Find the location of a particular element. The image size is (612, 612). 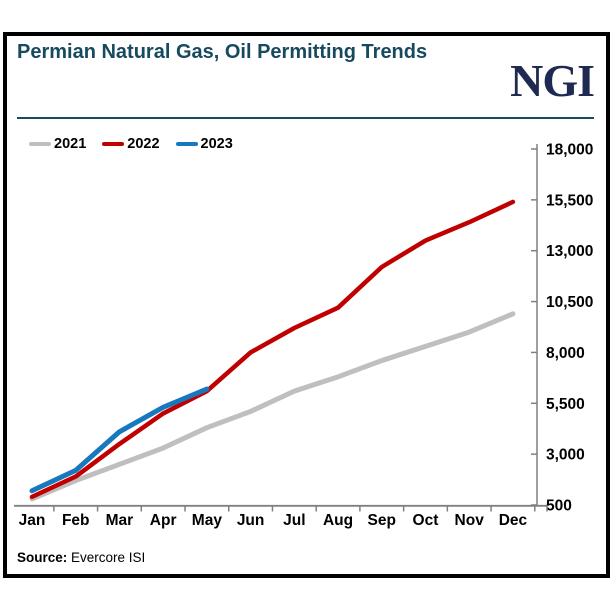

legend-swatch-2023 is located at coordinates (186, 144).